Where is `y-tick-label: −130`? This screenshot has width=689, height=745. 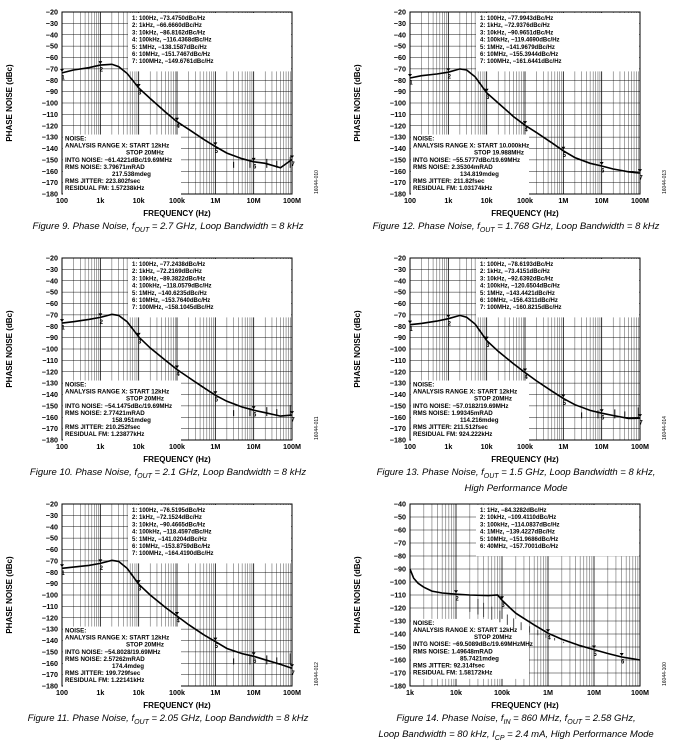 y-tick-label: −130 is located at coordinates (50, 383).